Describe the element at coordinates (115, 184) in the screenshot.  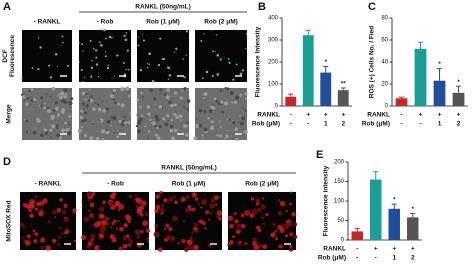
I see `column-label: - Rob` at that location.